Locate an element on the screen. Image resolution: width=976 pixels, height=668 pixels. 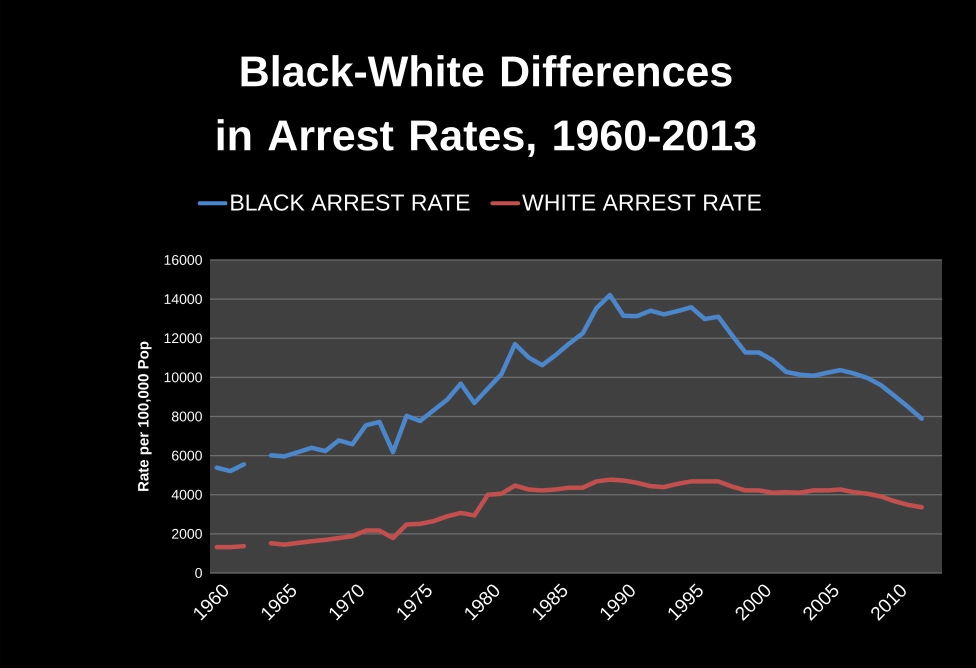
legend-label: WHITE ARREST RATE is located at coordinates (641, 202).